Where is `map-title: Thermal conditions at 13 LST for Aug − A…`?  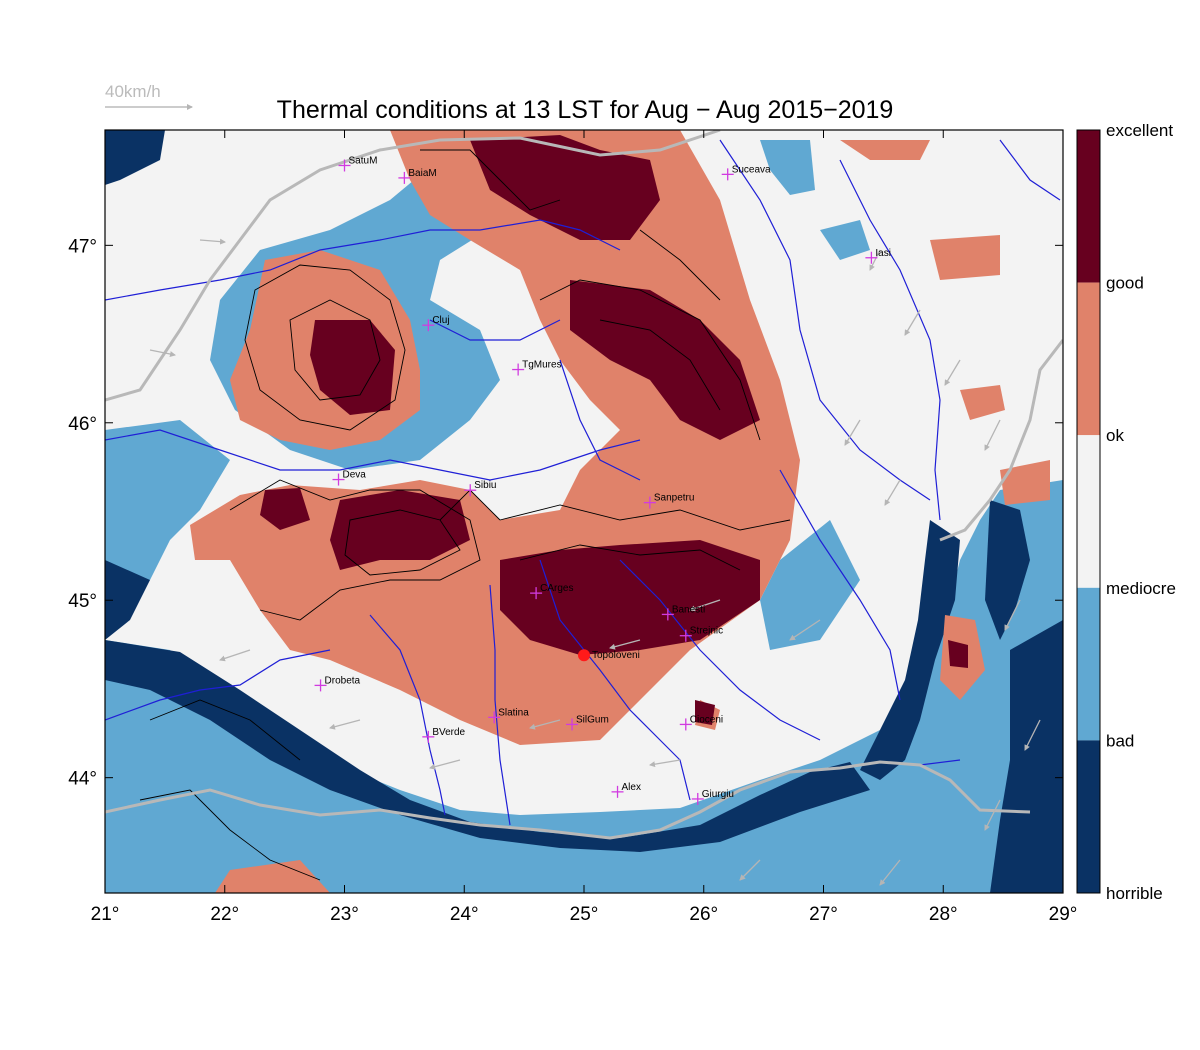
map-title: Thermal conditions at 13 LST for Aug − A… is located at coordinates (585, 110).